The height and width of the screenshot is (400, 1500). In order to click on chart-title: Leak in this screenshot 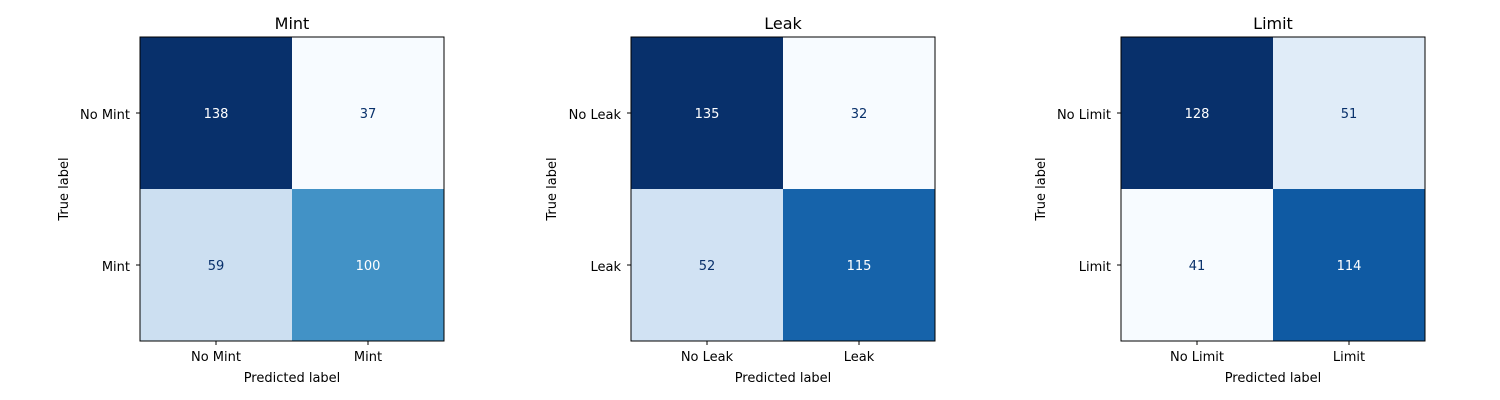, I will do `click(783, 23)`.